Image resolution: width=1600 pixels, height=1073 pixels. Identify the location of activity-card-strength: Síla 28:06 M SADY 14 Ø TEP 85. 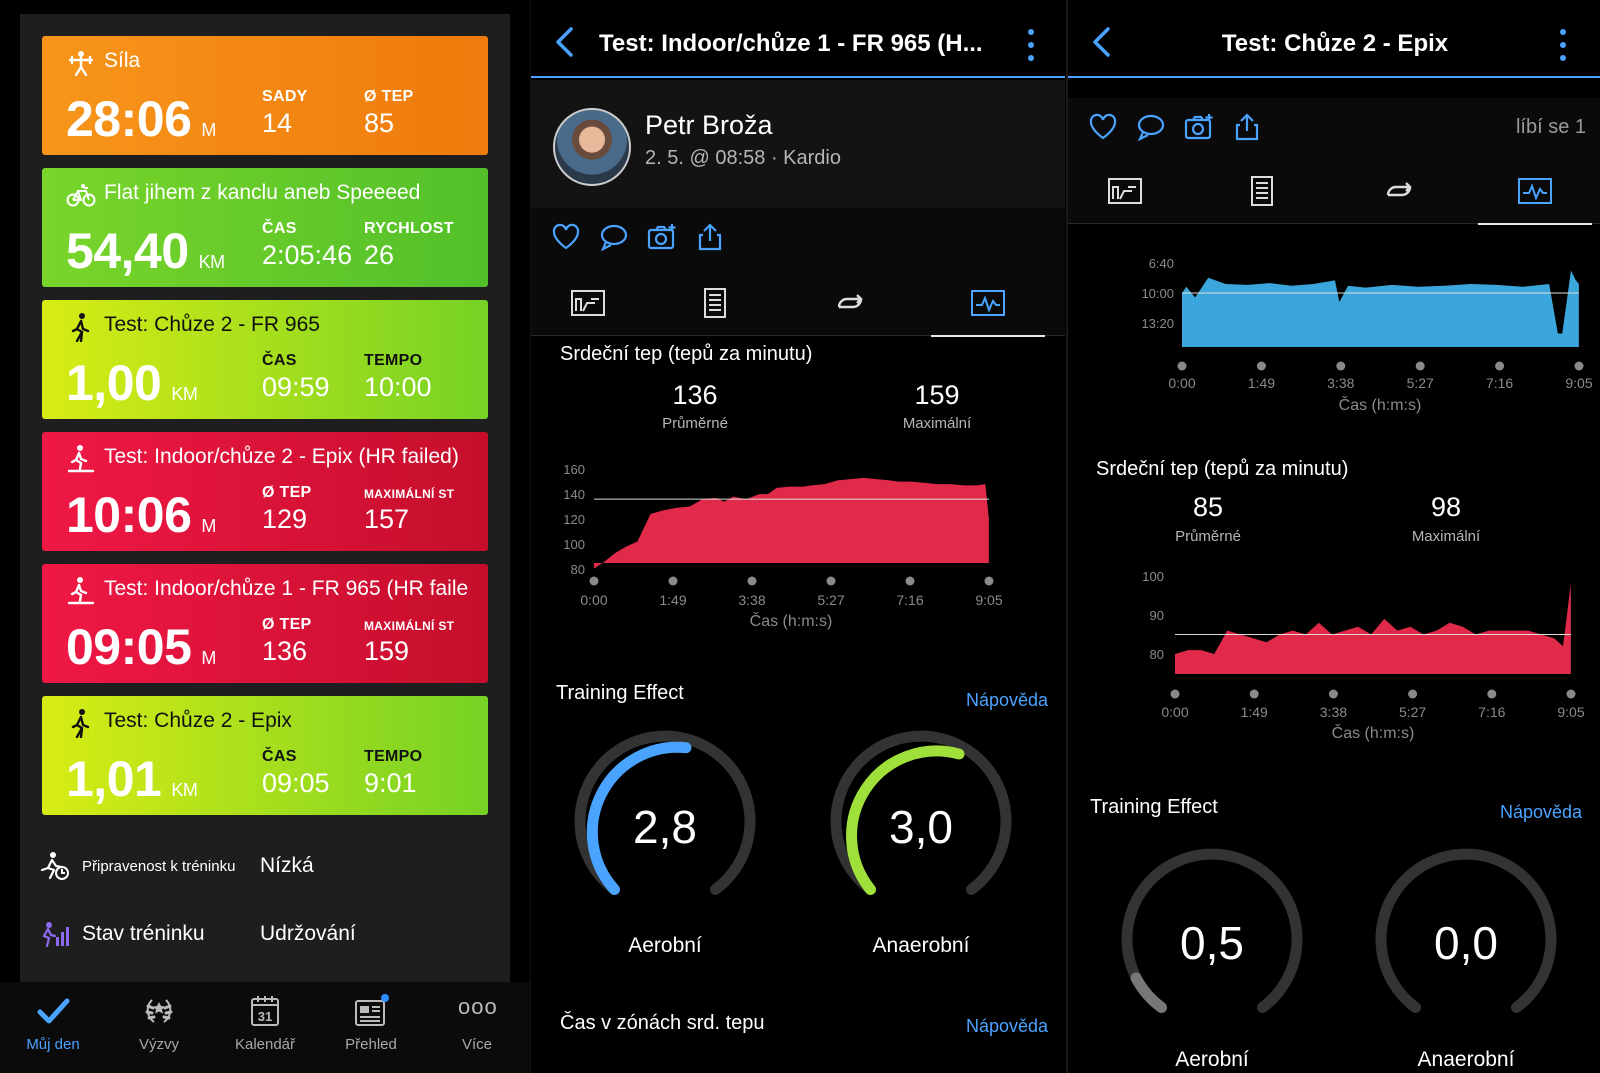
(265, 95).